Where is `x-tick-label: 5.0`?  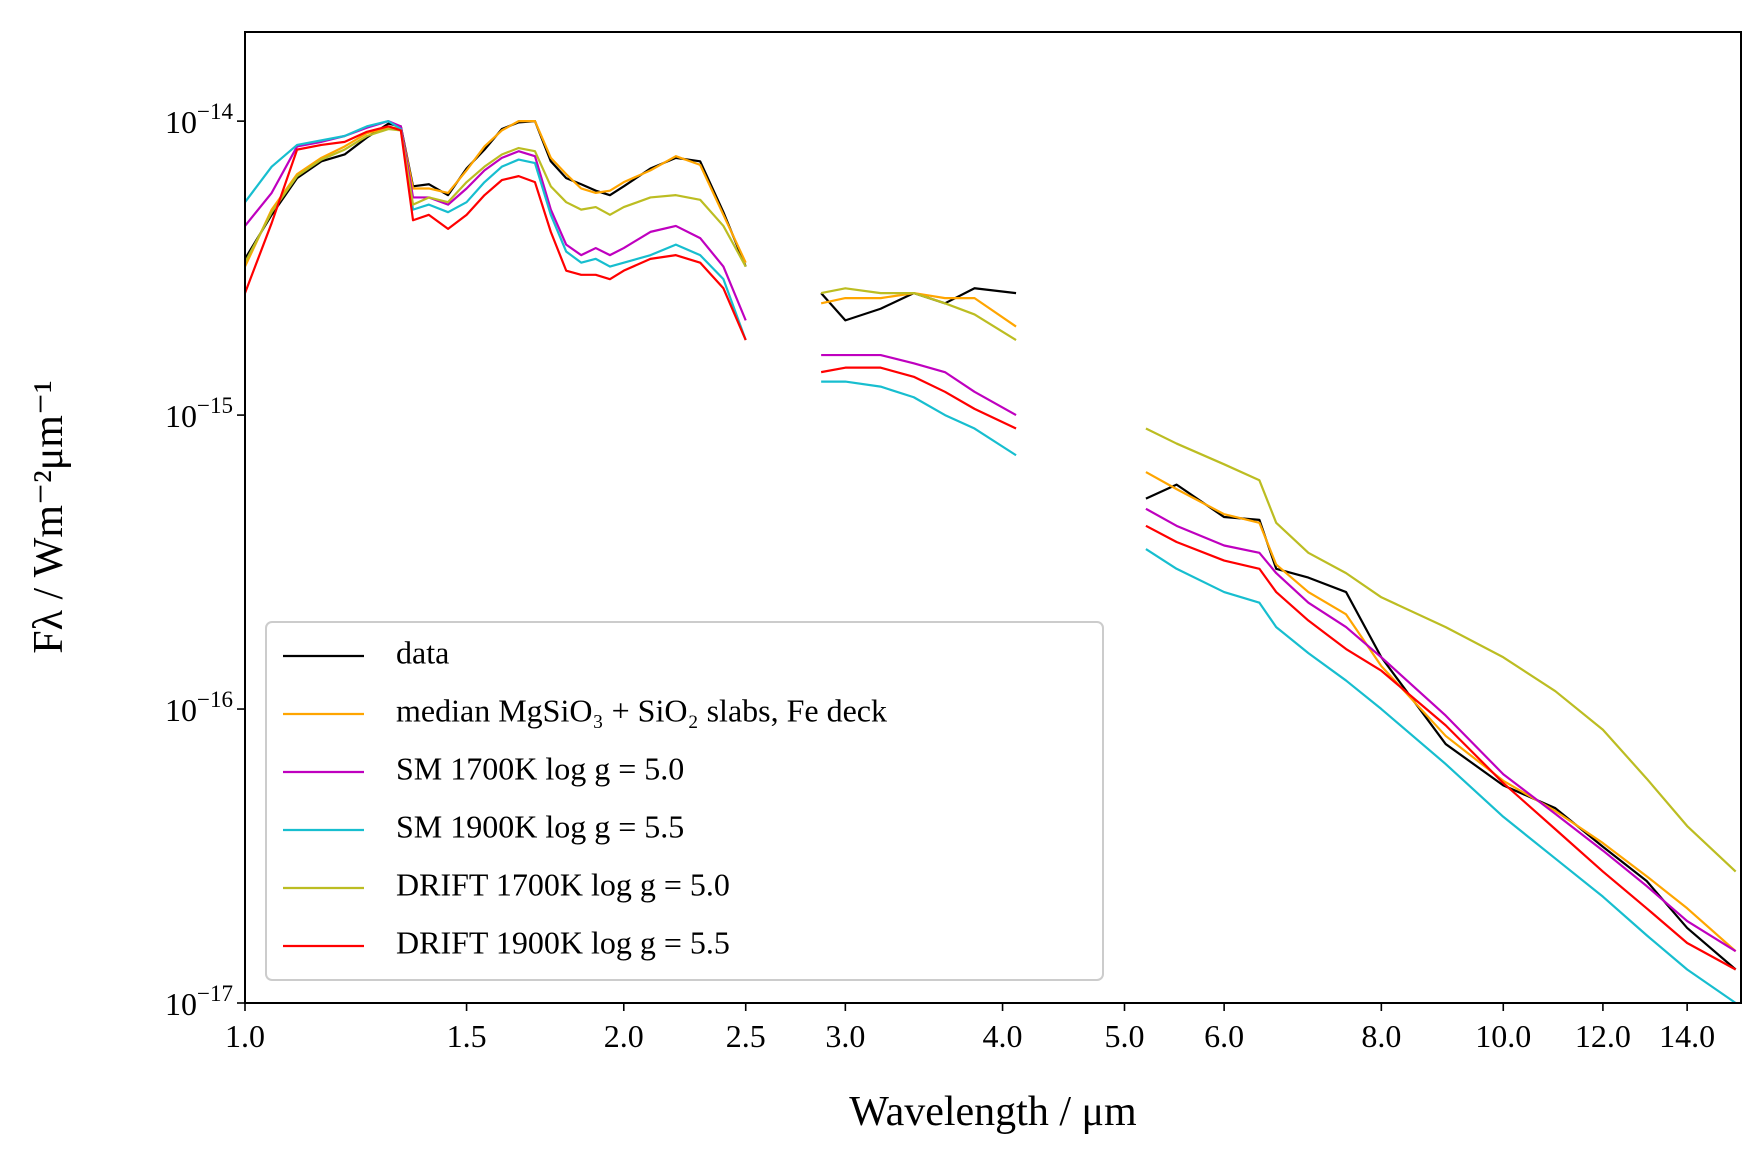 x-tick-label: 5.0 is located at coordinates (1124, 1036).